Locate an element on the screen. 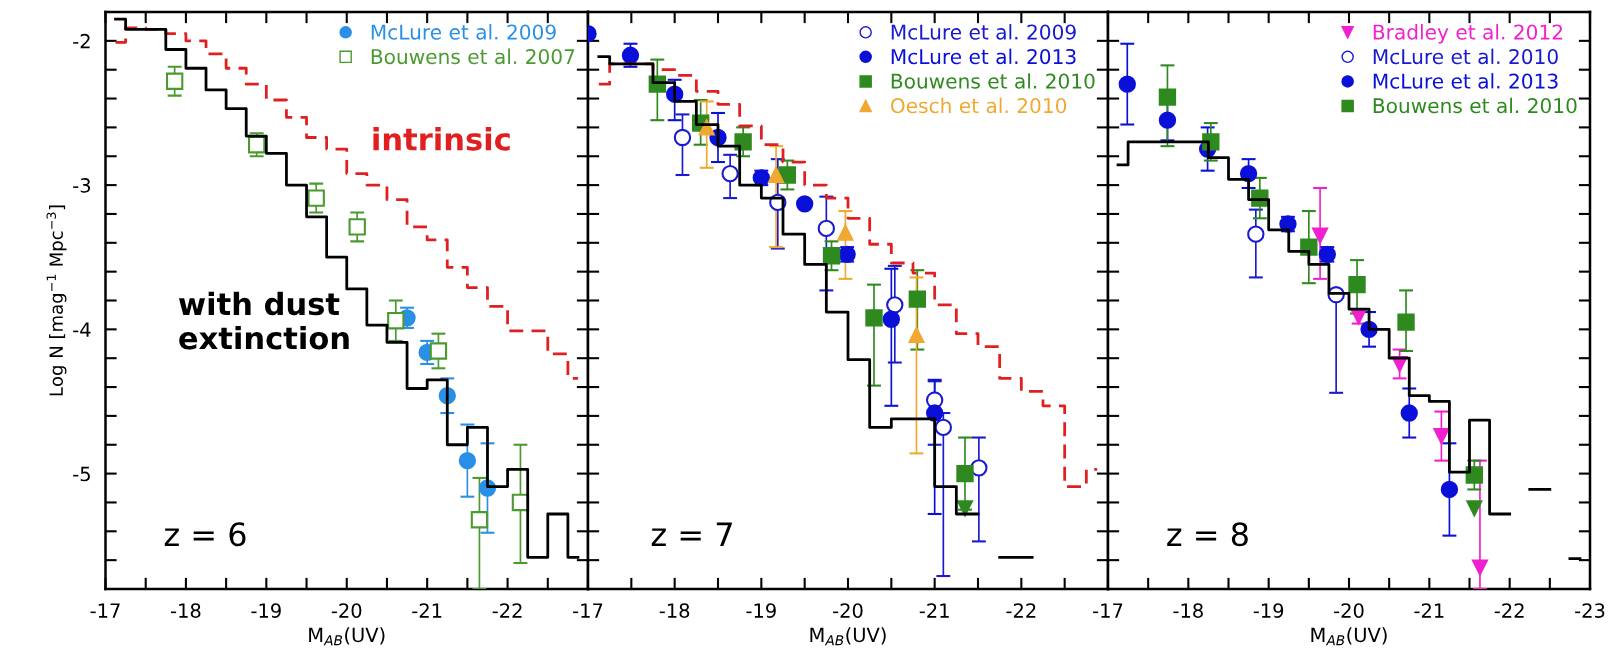 The width and height of the screenshot is (1610, 666). annotation: intrinsic is located at coordinates (441, 139).